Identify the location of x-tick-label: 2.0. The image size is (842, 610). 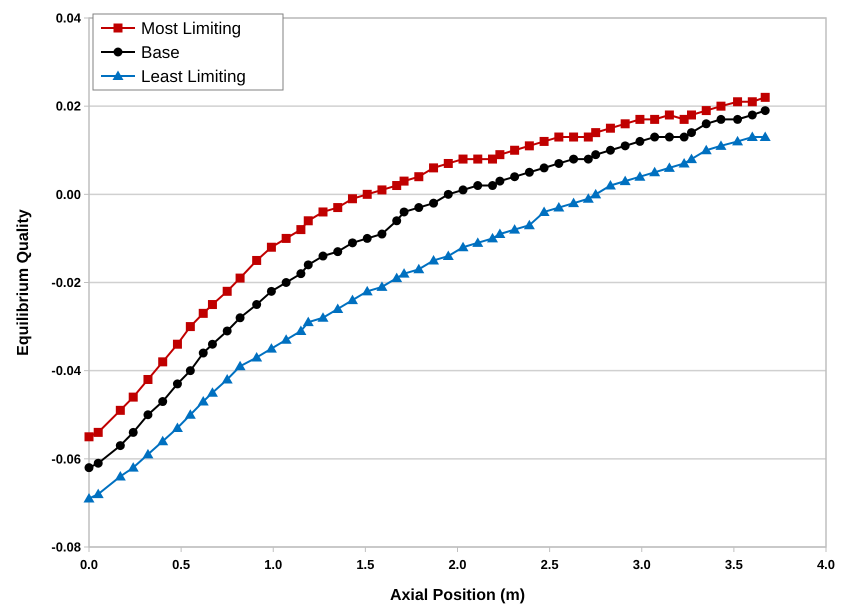
(457, 564).